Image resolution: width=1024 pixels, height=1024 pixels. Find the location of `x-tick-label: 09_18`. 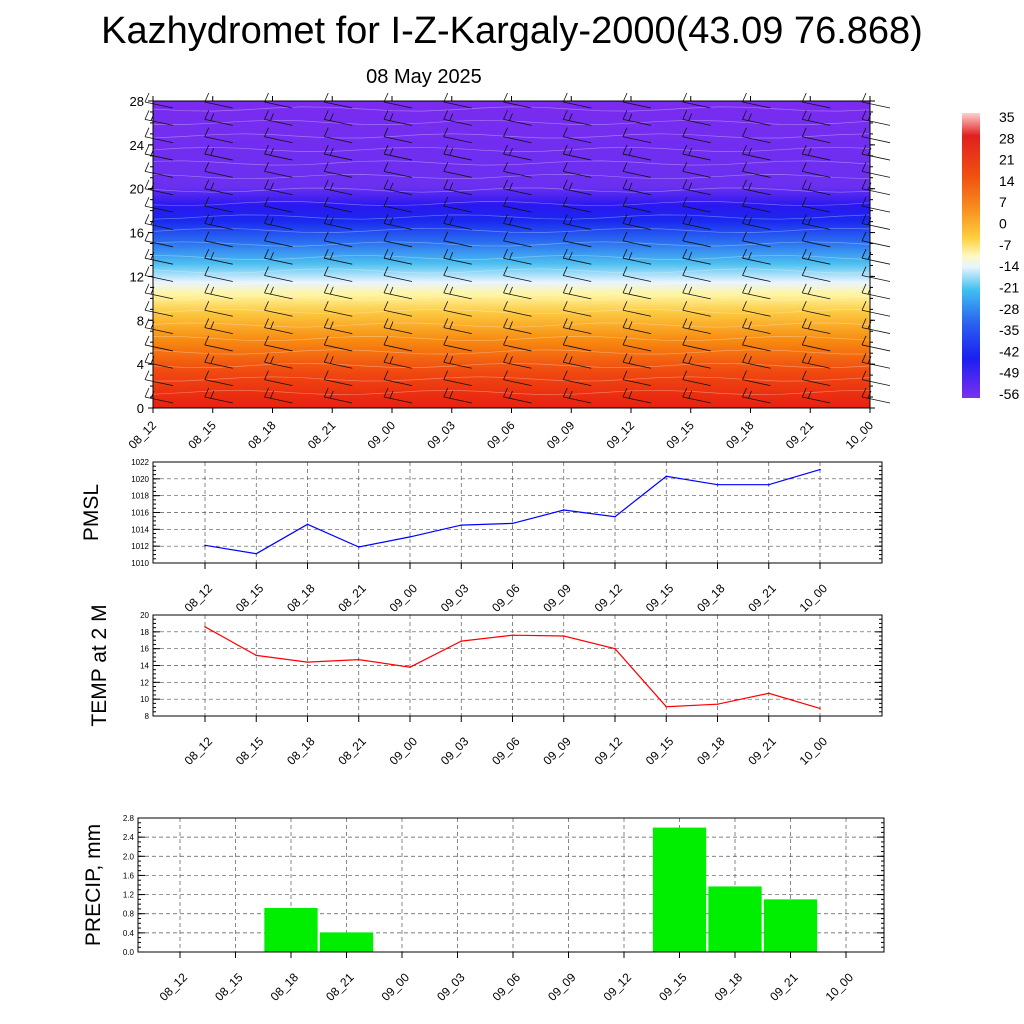

x-tick-label: 09_18 is located at coordinates (711, 751).